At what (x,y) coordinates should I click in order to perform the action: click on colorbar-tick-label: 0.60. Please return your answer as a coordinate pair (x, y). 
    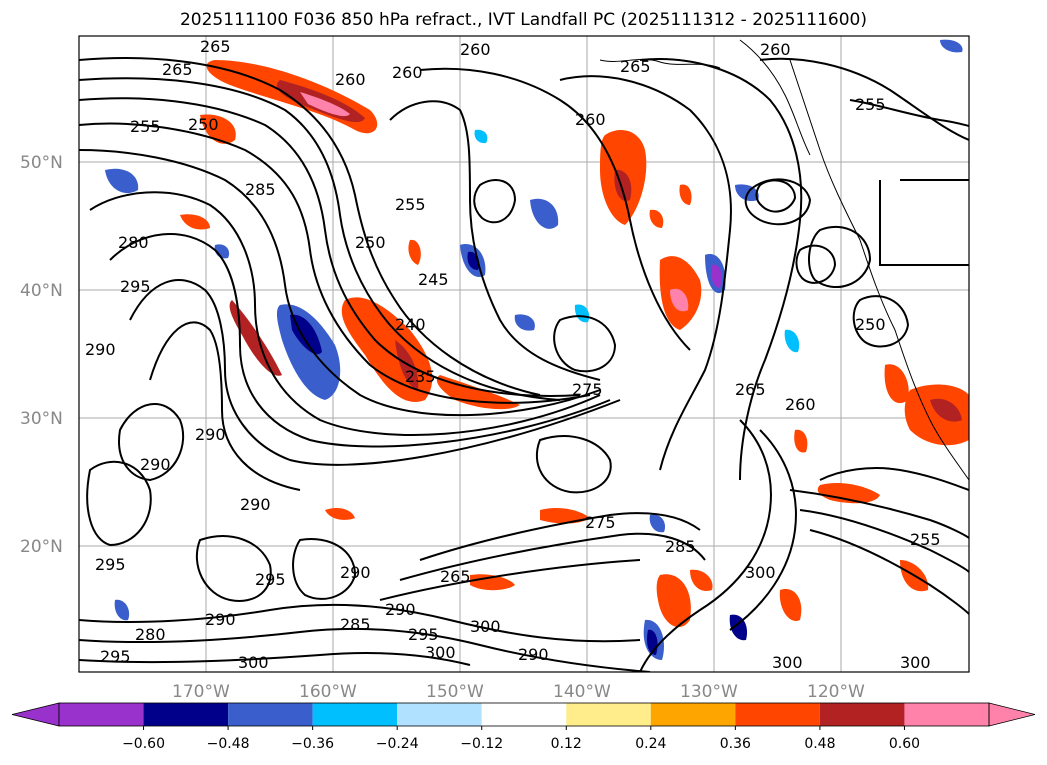
    Looking at the image, I should click on (904, 744).